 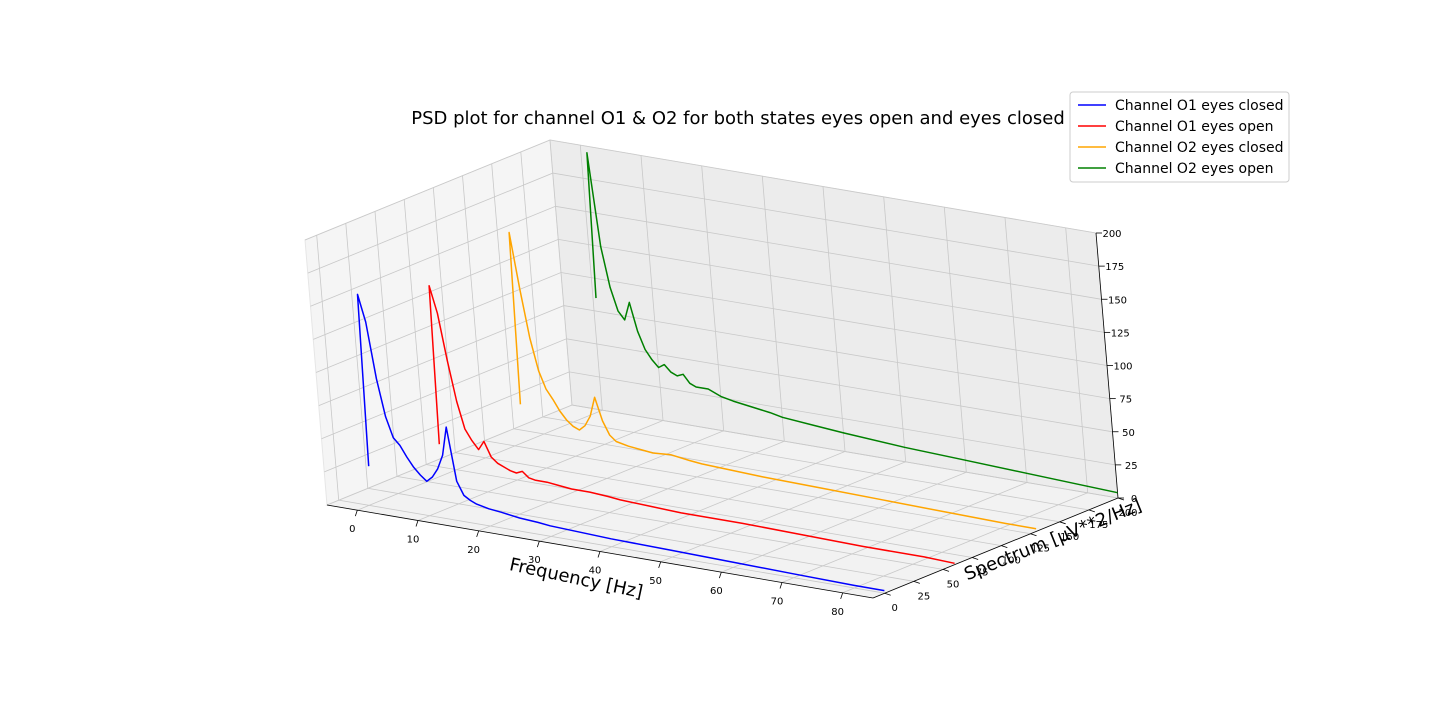 I want to click on y-tick-label: 125, so click(x=1040, y=549).